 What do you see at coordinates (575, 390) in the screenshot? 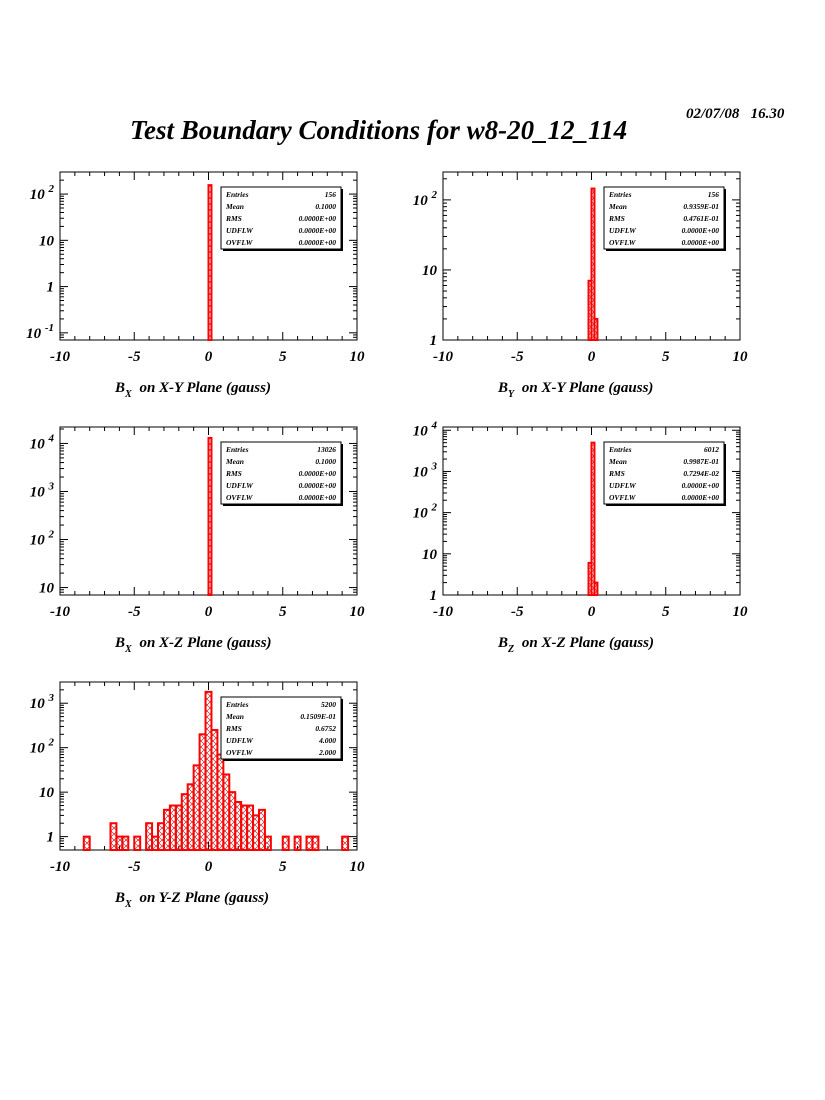
I see `x-axis-label: BY on X-Y Plane (gauss)` at bounding box center [575, 390].